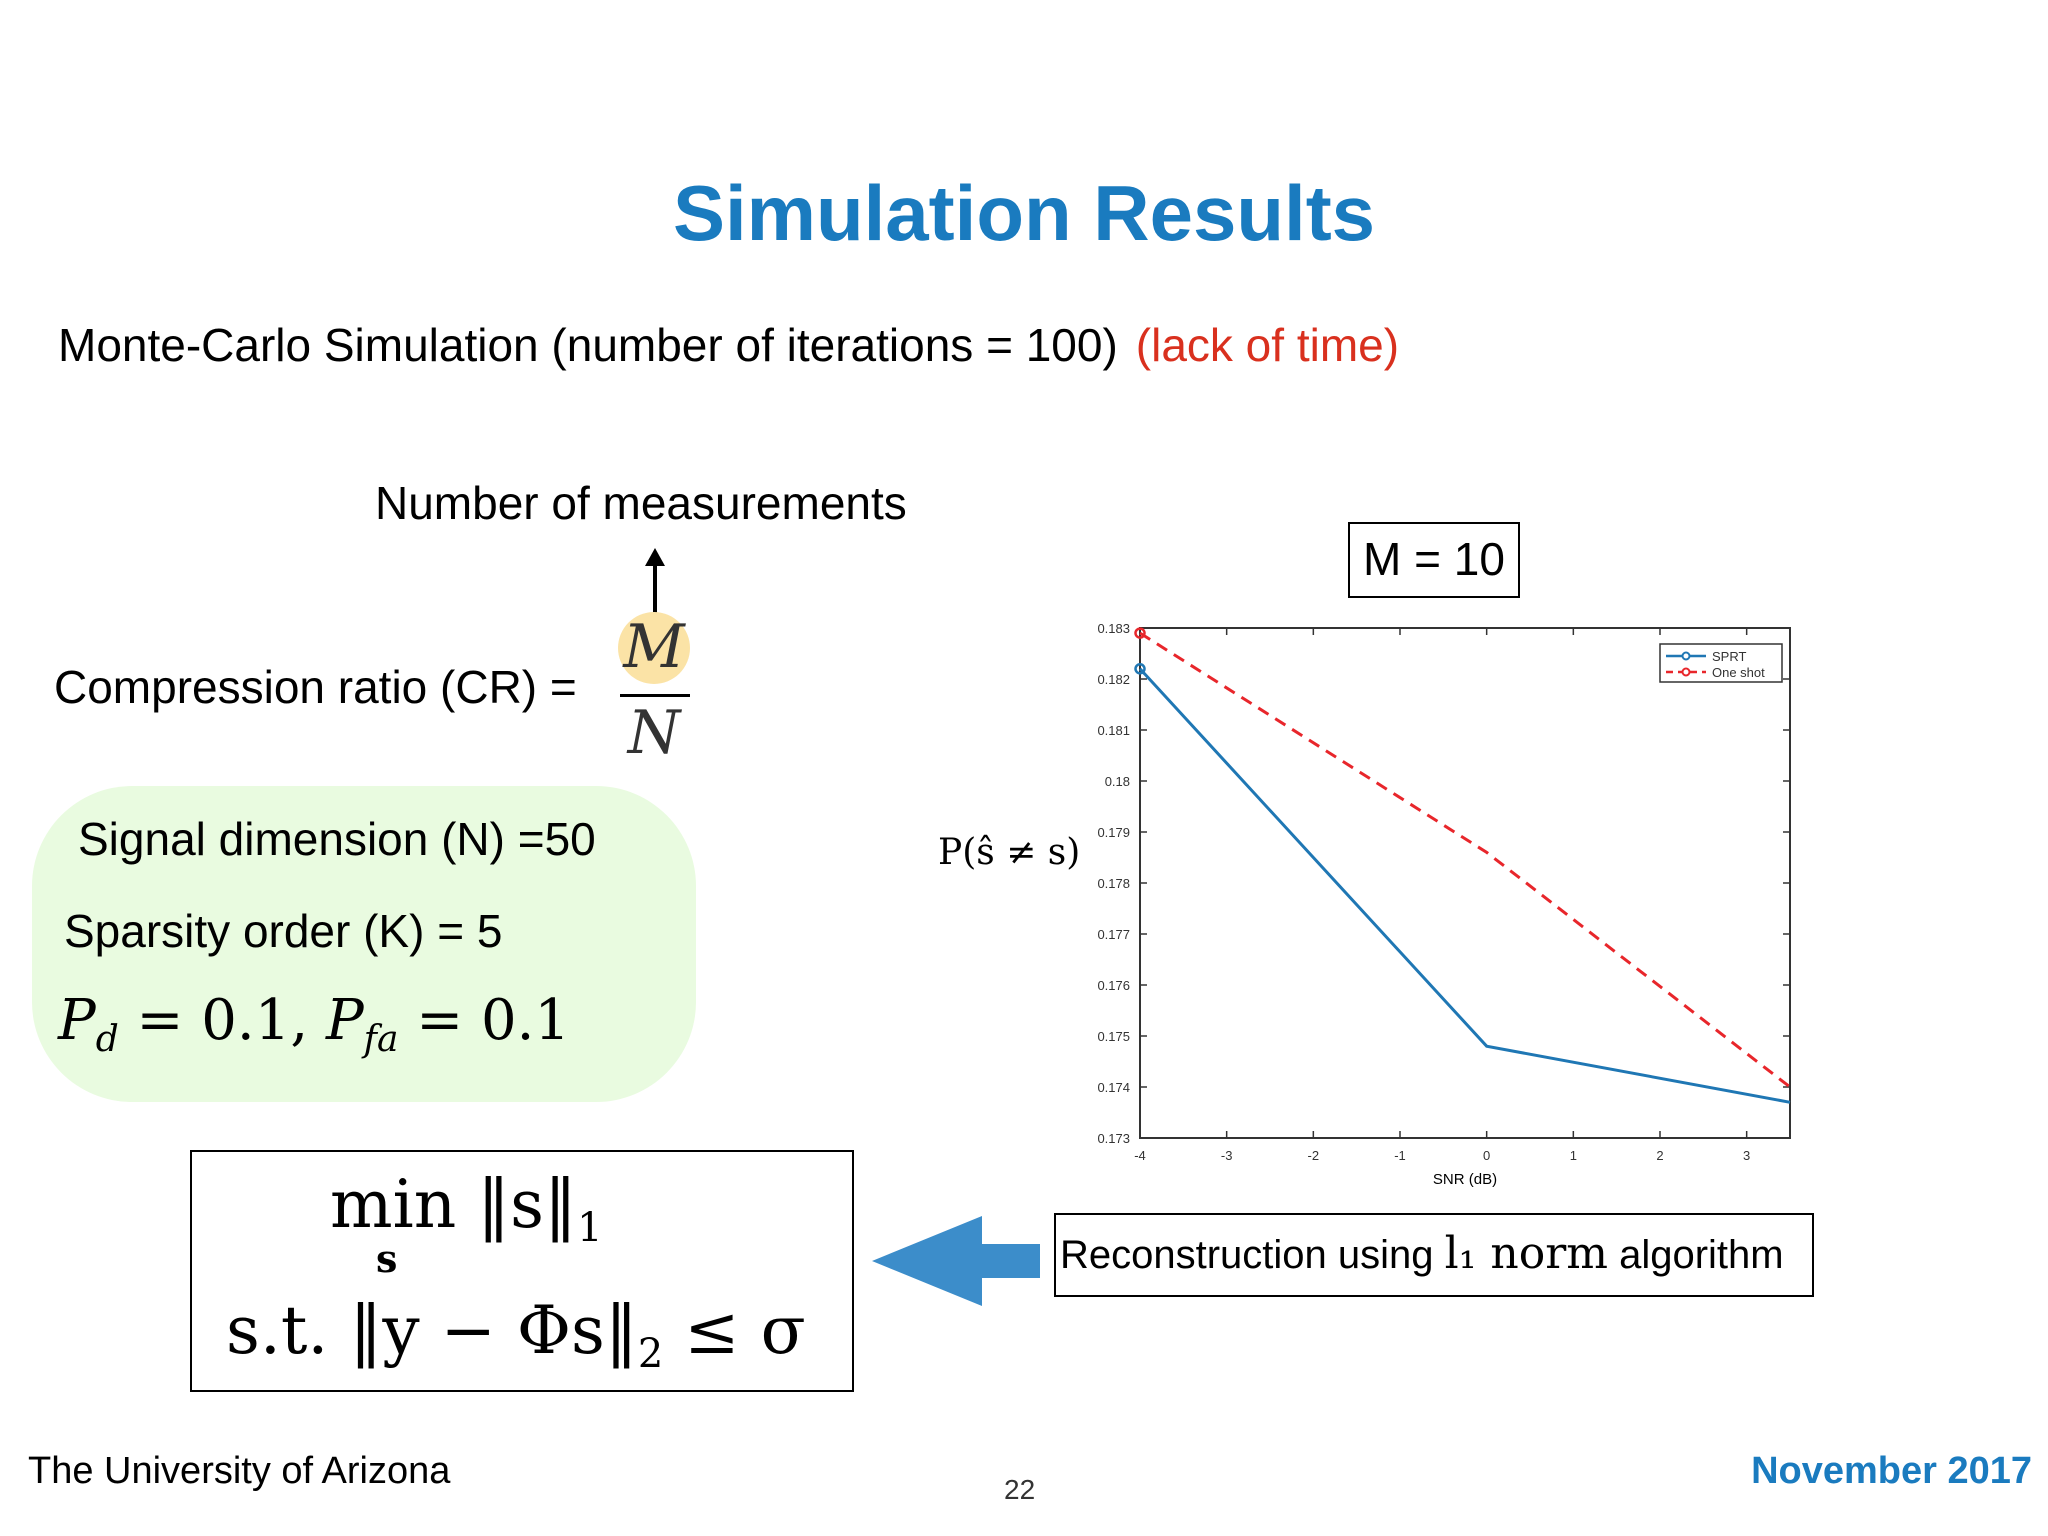 The height and width of the screenshot is (1536, 2048). Describe the element at coordinates (1891, 1471) in the screenshot. I see `footer-date: November 2017` at that location.